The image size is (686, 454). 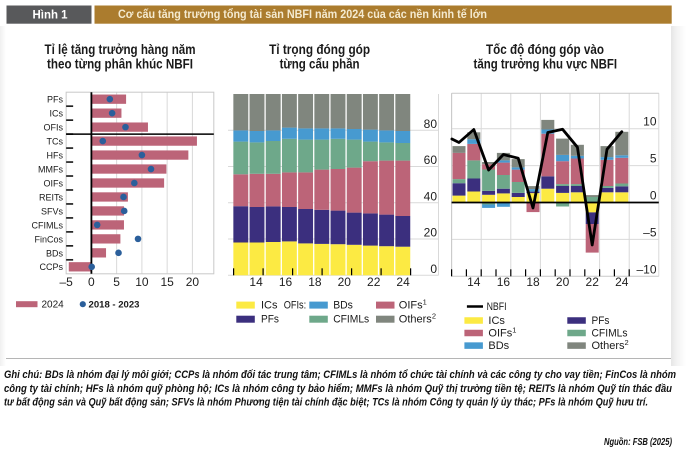 What do you see at coordinates (120, 49) in the screenshot?
I see `svg-text: Tỉ lệ tăng trưởng hàng năm` at bounding box center [120, 49].